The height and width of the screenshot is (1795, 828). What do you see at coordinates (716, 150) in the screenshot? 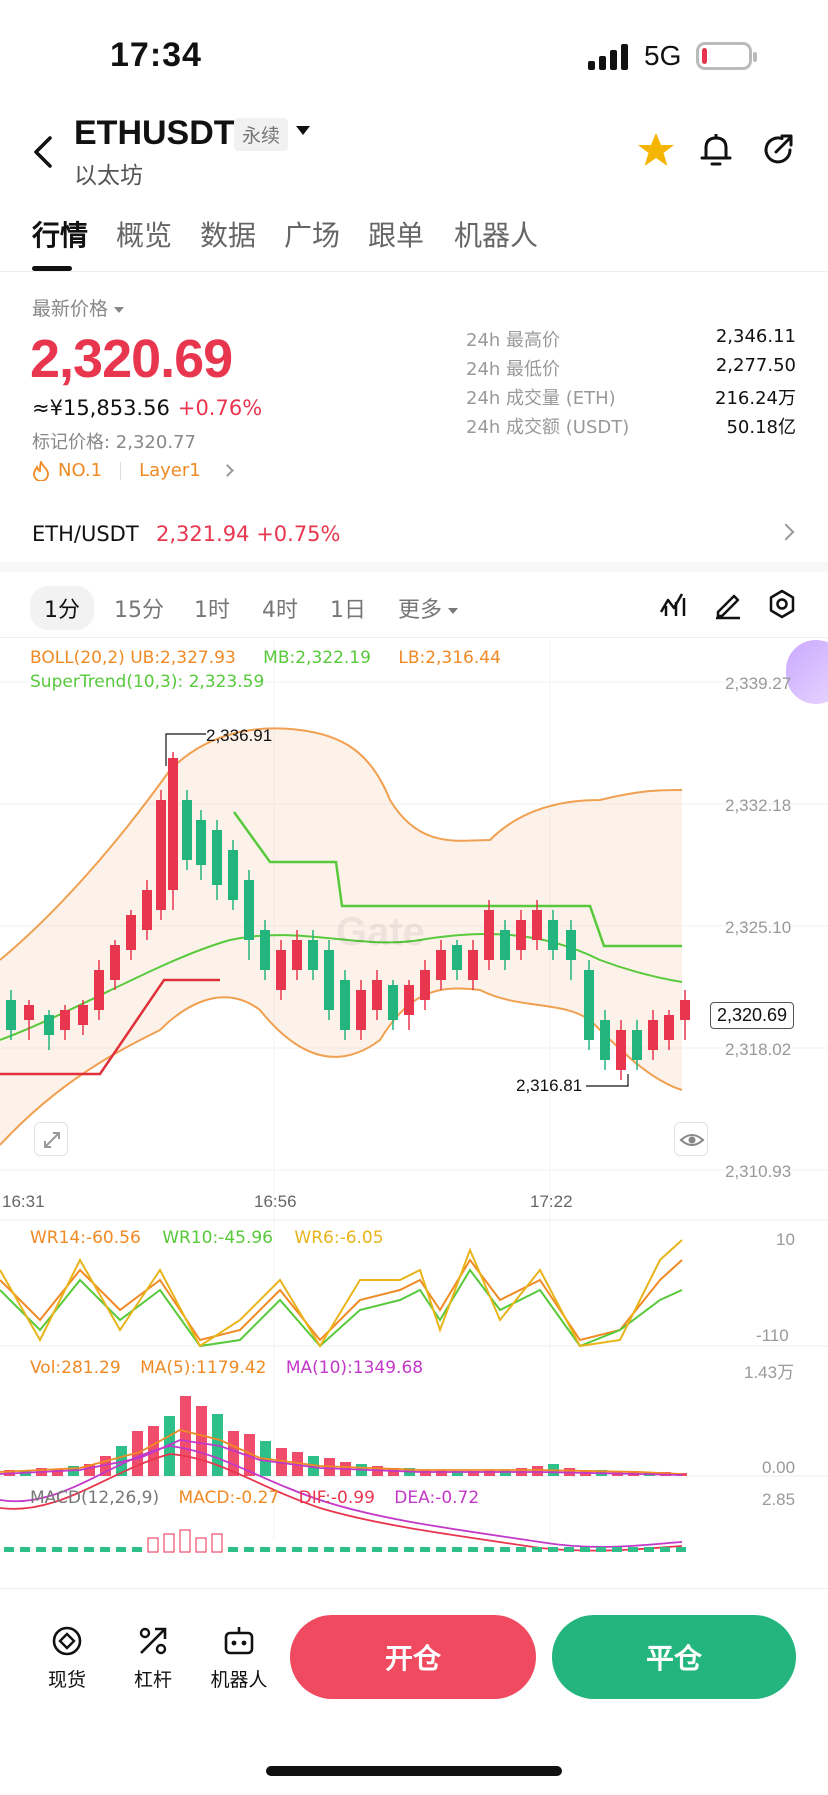
I see `bell-icon` at bounding box center [716, 150].